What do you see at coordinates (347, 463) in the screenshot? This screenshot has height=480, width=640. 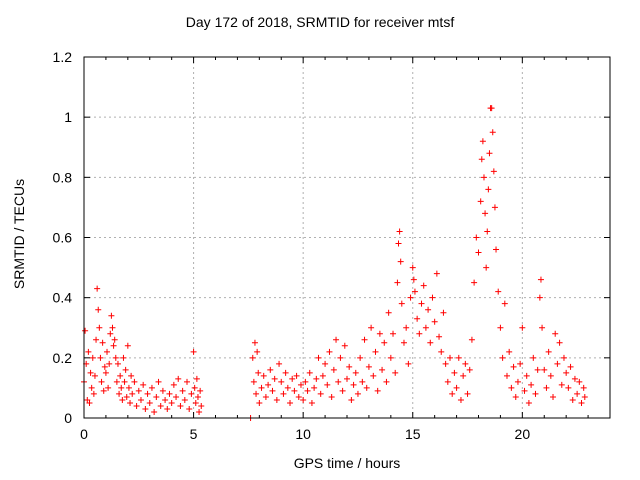 I see `x-axis-label: GPS time / hours` at bounding box center [347, 463].